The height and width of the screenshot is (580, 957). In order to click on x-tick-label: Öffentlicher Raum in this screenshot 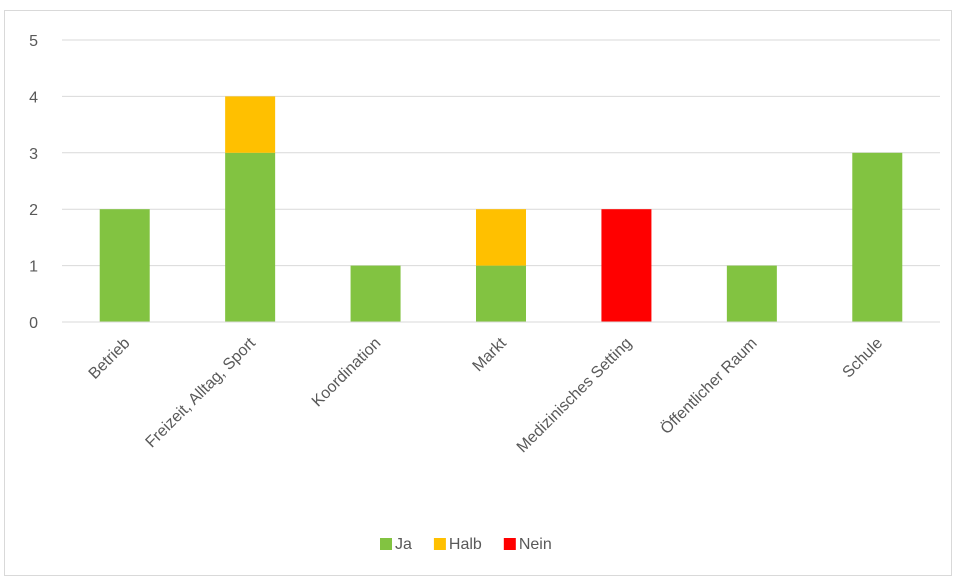, I will do `click(709, 386)`.